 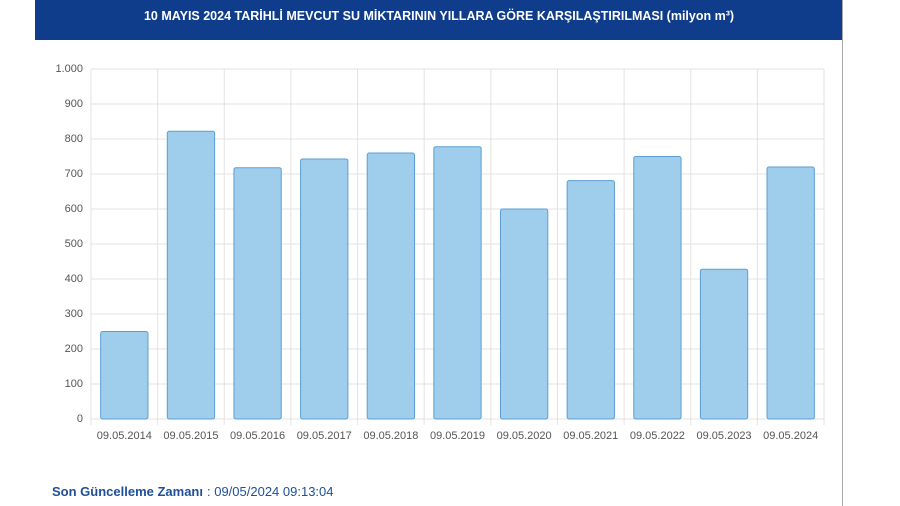 I want to click on y-tick-label: 1.000, so click(x=69, y=69).